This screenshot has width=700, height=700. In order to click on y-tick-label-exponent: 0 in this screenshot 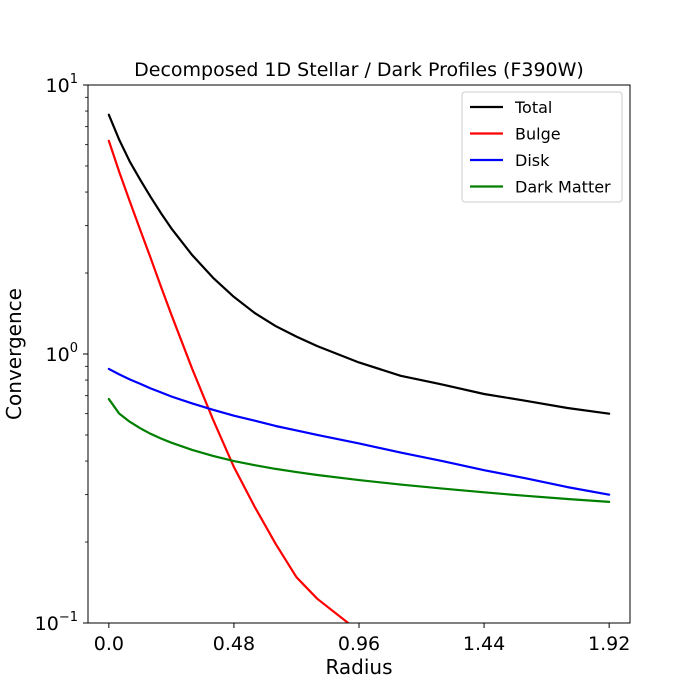, I will do `click(74, 348)`.